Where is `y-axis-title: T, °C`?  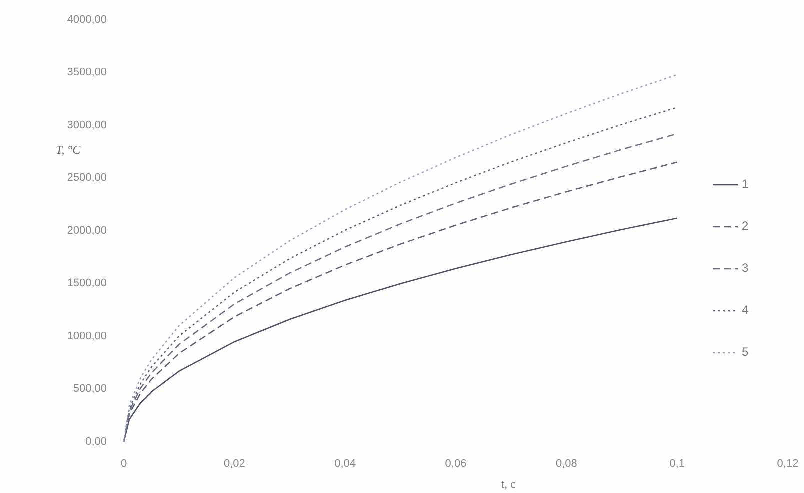 y-axis-title: T, °C is located at coordinates (69, 150).